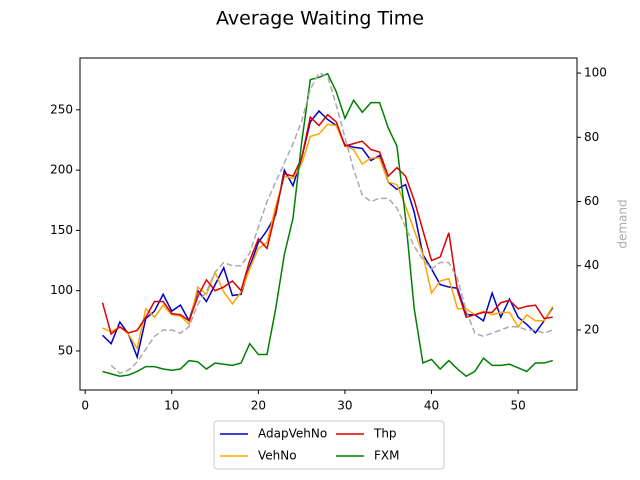 This screenshot has width=640, height=480. Describe the element at coordinates (61, 109) in the screenshot. I see `y-tick-label: 250` at that location.